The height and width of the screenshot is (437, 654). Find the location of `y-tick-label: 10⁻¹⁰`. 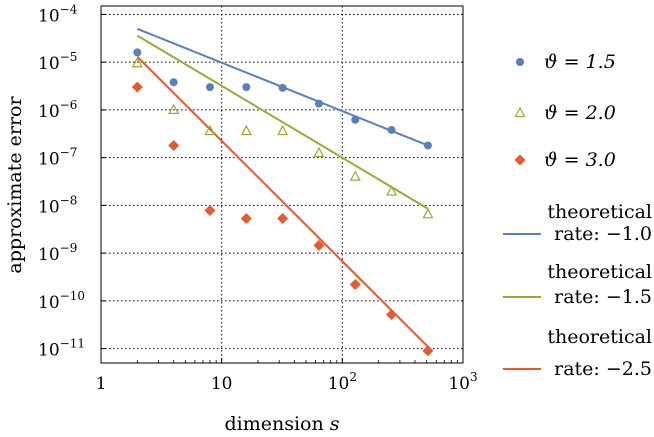

y-tick-label: 10⁻¹⁰ is located at coordinates (61, 301).